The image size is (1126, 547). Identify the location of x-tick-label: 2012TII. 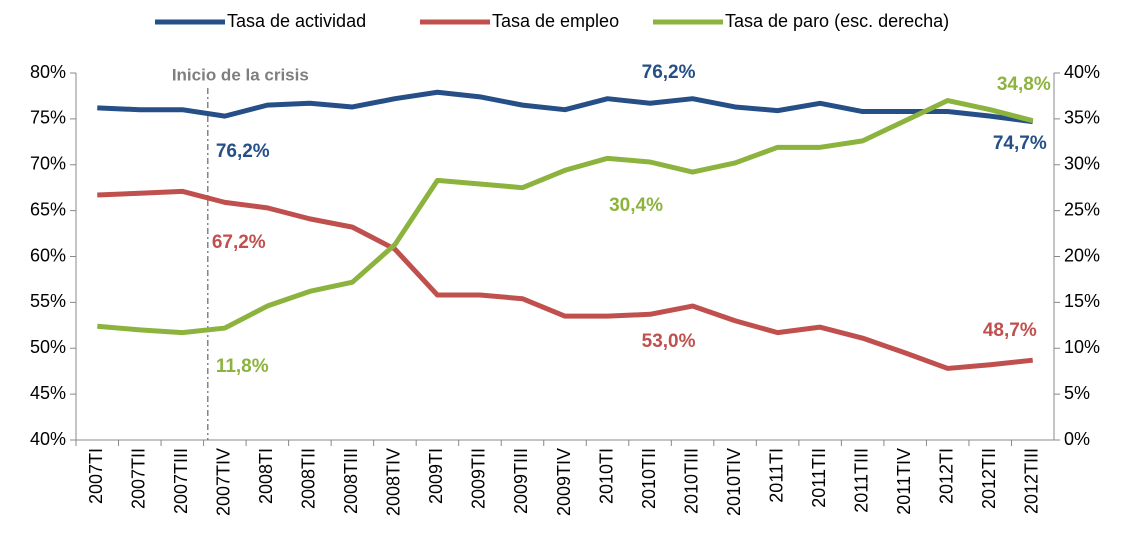
(989, 478).